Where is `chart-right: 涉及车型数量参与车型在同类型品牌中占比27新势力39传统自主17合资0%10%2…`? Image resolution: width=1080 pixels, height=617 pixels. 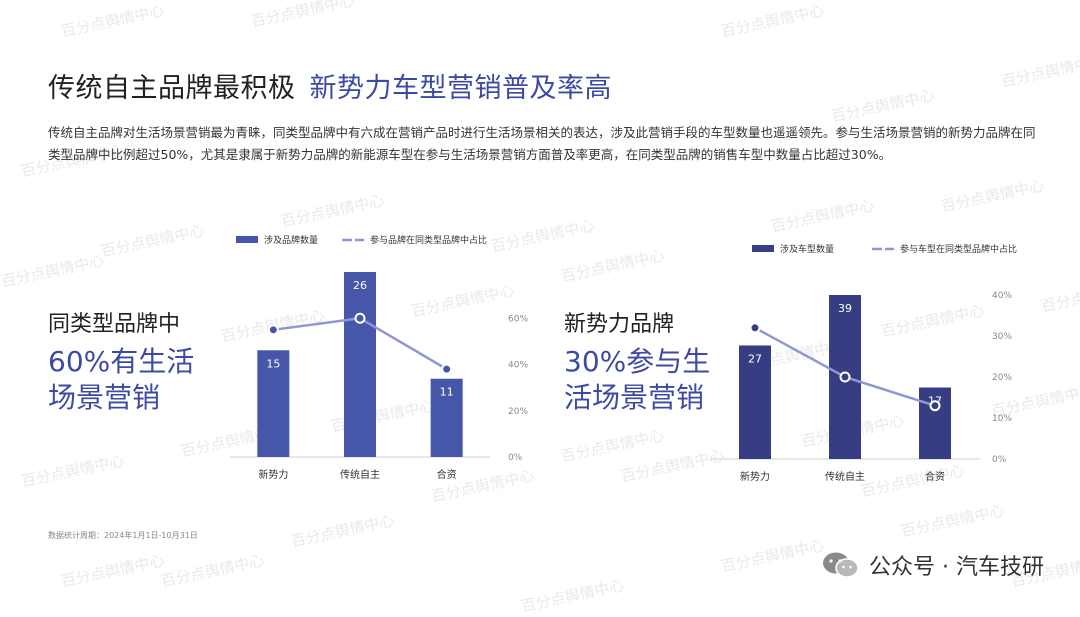
chart-right: 涉及车型数量参与车型在同类型品牌中占比27新势力39传统自主17合资0%10%2… is located at coordinates (863, 363).